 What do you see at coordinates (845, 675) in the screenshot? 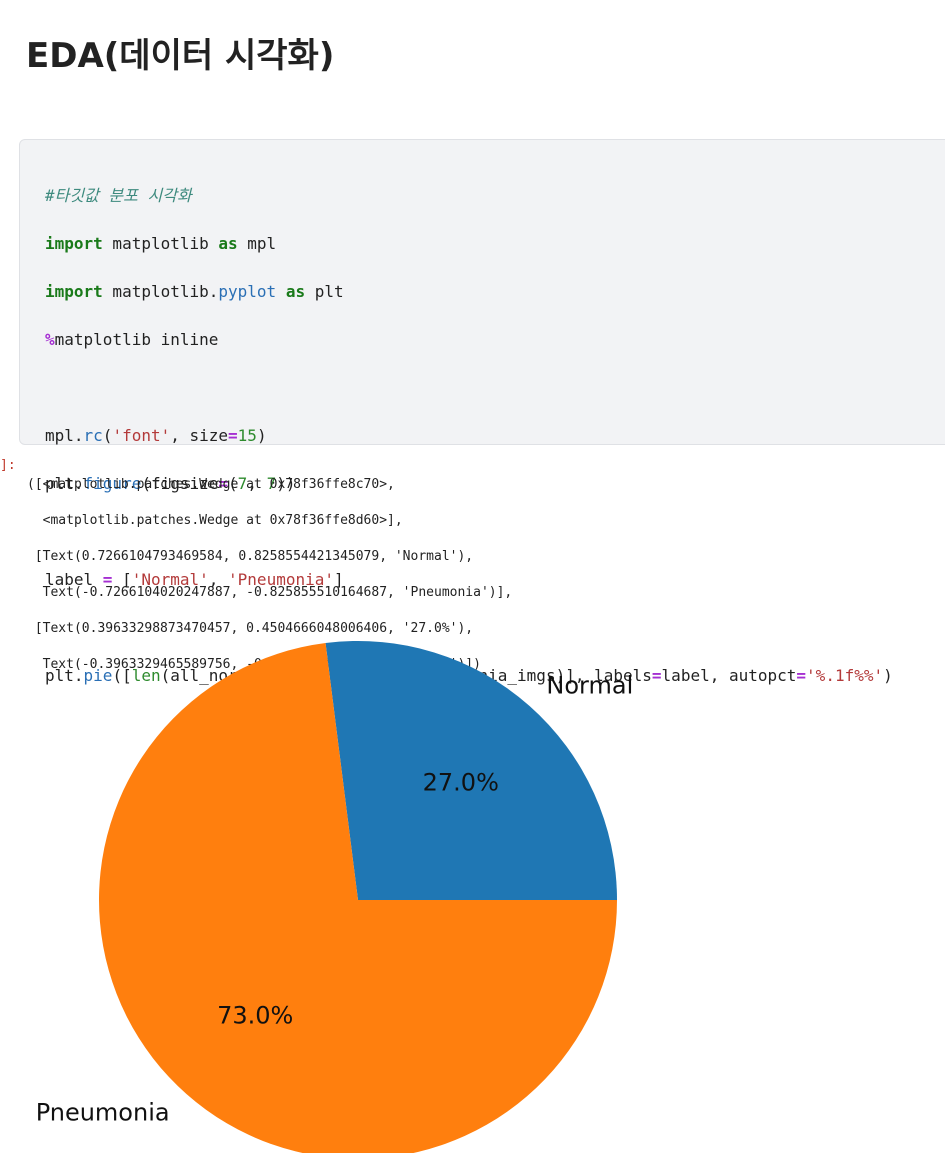
I see `token: '%.1f%%'` at bounding box center [845, 675].